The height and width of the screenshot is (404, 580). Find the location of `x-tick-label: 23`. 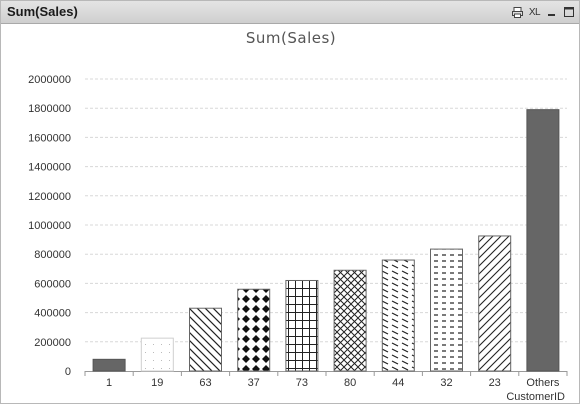

x-tick-label: 23 is located at coordinates (495, 383).